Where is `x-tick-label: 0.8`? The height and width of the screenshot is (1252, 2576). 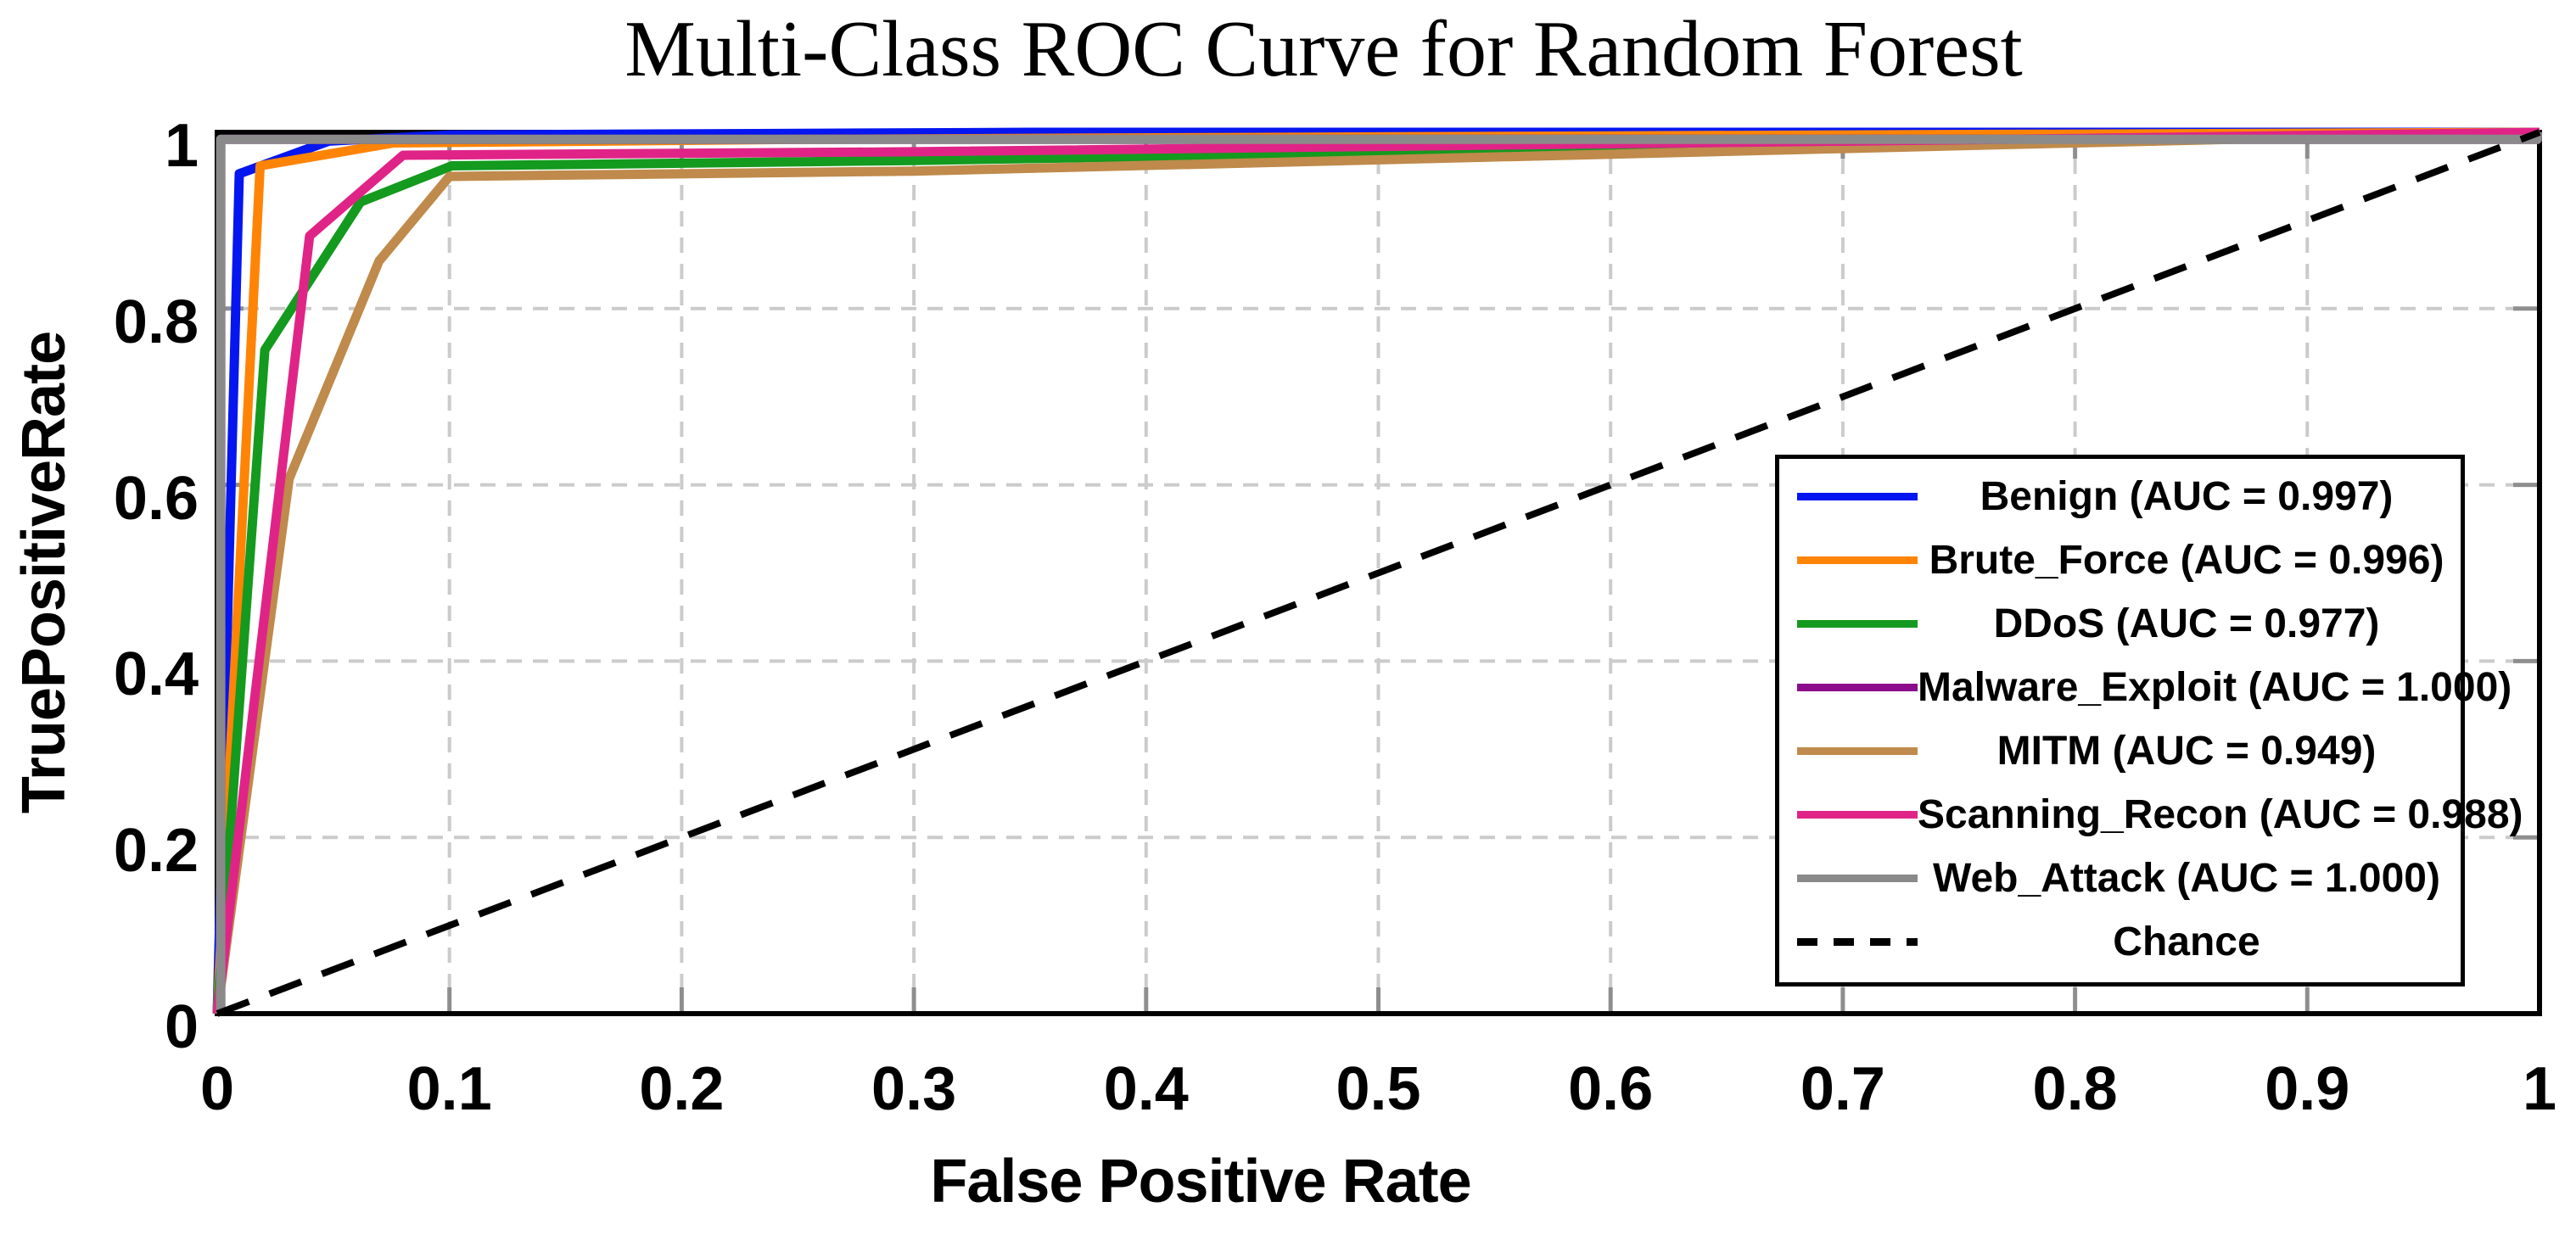 x-tick-label: 0.8 is located at coordinates (2075, 1089).